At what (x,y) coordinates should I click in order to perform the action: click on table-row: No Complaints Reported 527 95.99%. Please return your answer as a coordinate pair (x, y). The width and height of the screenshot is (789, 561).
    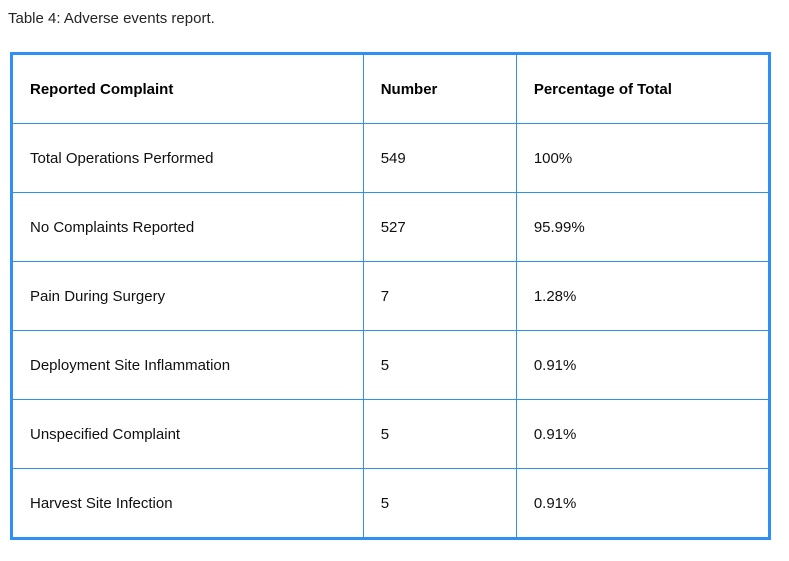
    Looking at the image, I should click on (391, 227).